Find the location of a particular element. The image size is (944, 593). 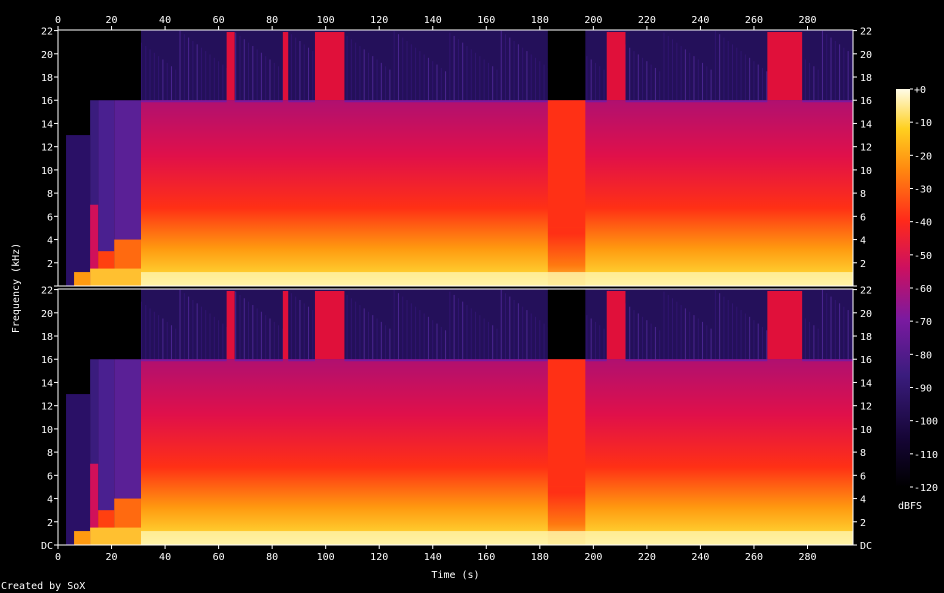

y-tick-label: 6 is located at coordinates (50, 476).